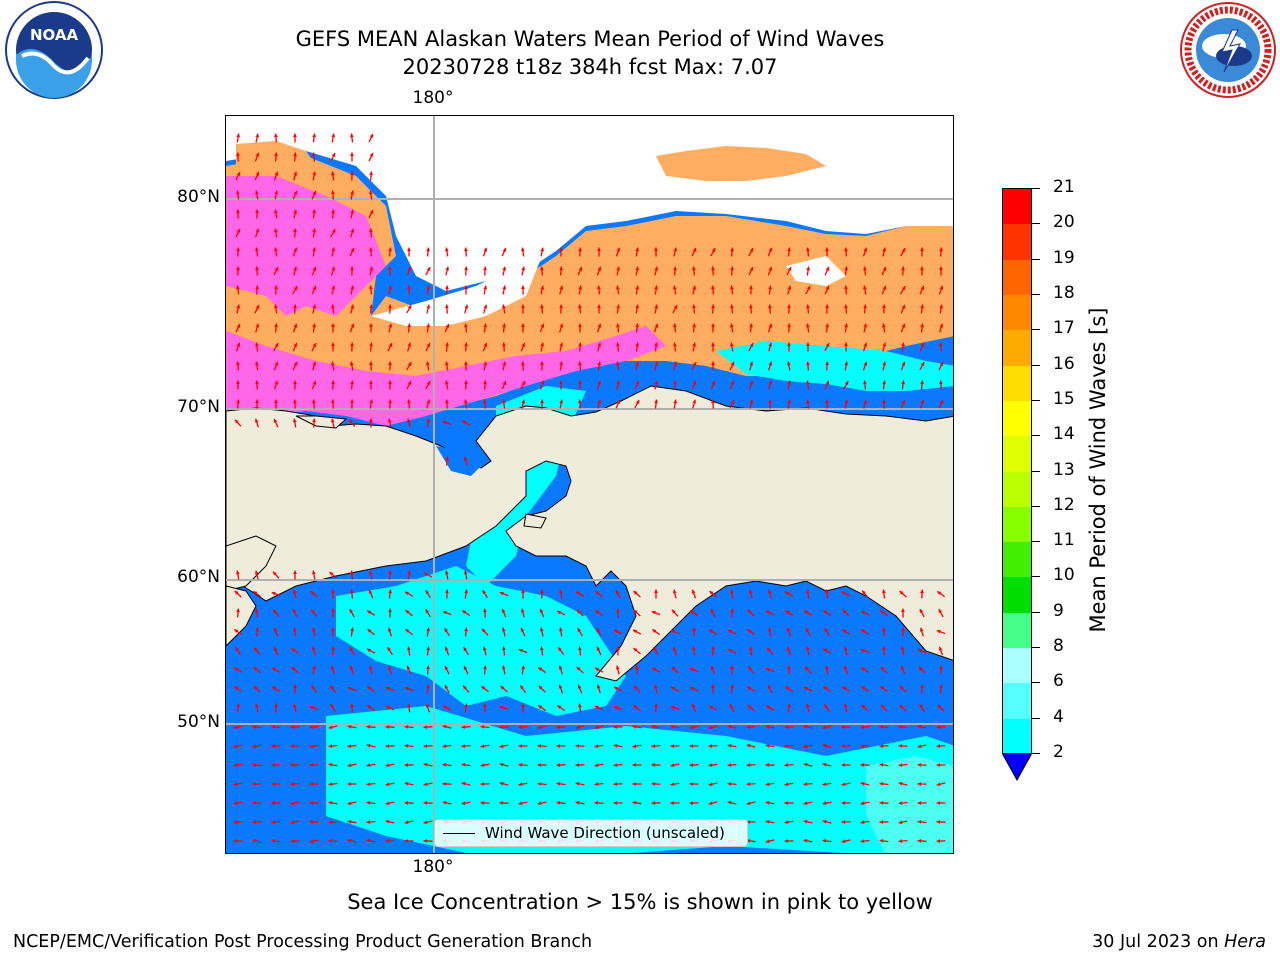 This screenshot has height=960, width=1280. What do you see at coordinates (241, 616) in the screenshot?
I see `land-kamchatka` at bounding box center [241, 616].